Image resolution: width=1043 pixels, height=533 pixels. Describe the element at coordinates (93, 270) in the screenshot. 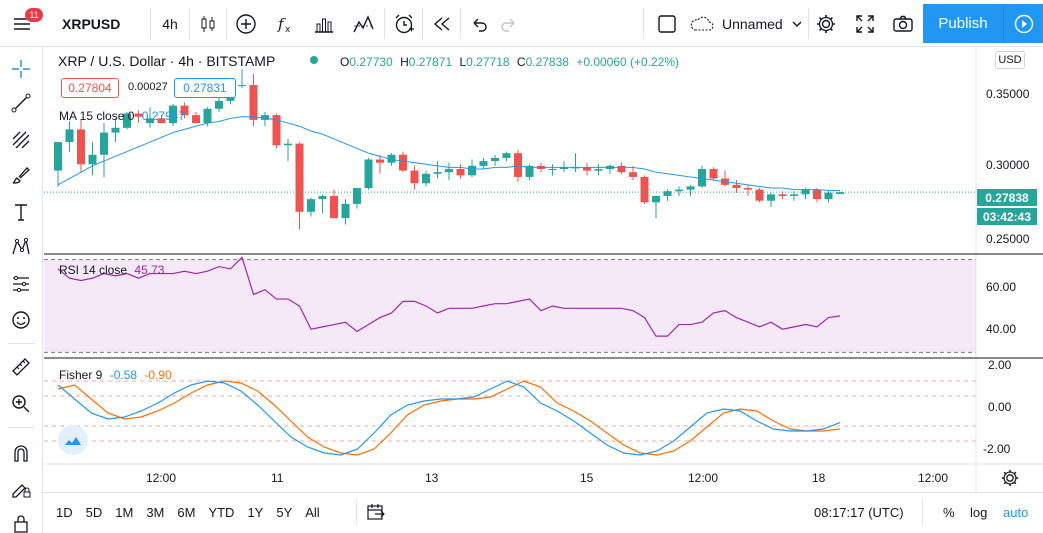

I see `rsi-label: RSI 14 close` at that location.